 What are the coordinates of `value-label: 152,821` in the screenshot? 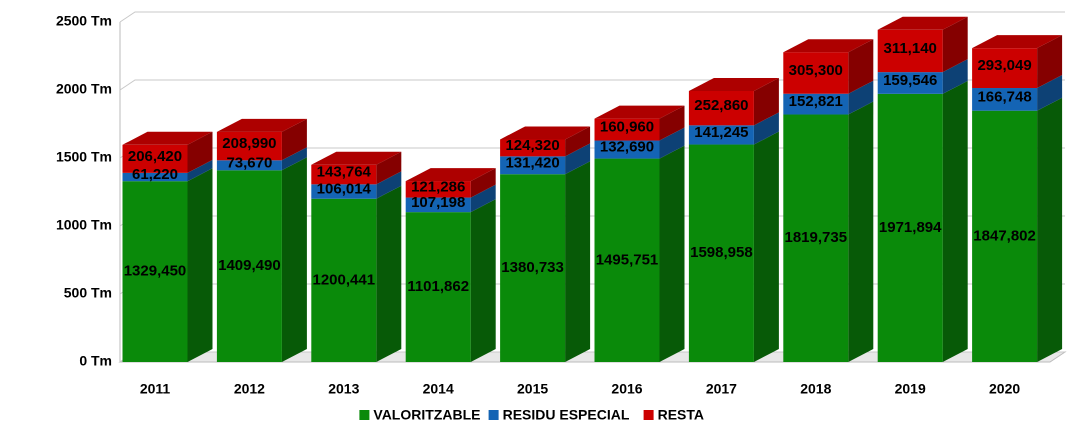 It's located at (816, 101).